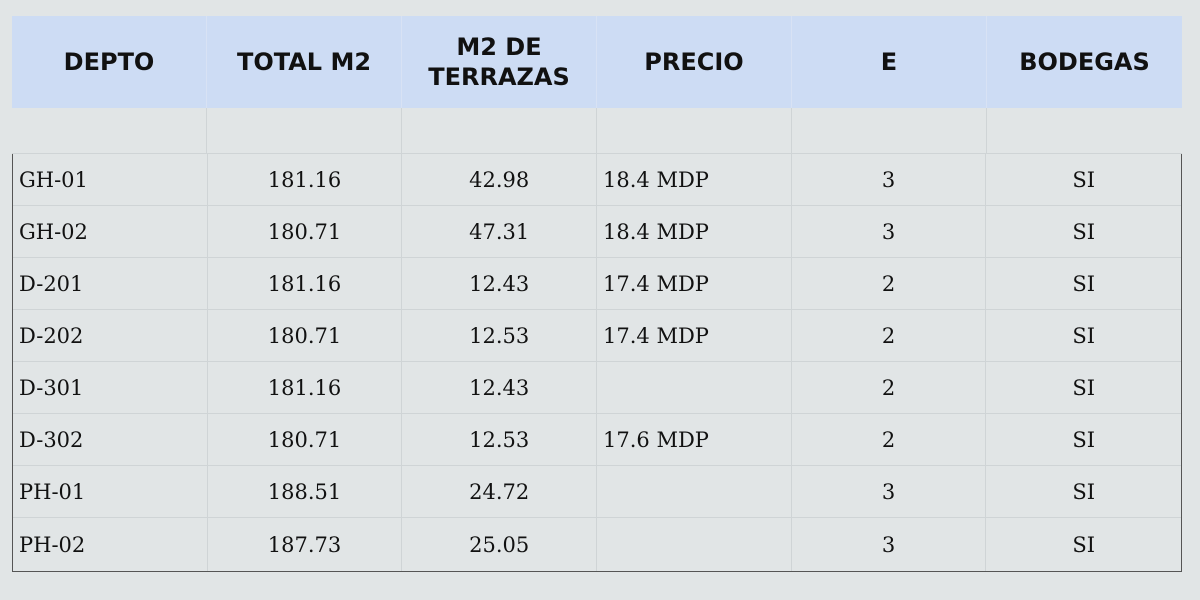 Image resolution: width=1200 pixels, height=600 pixels. I want to click on table-row: D-201 181.16 12.43 17.4 MDP 2 SI, so click(597, 284).